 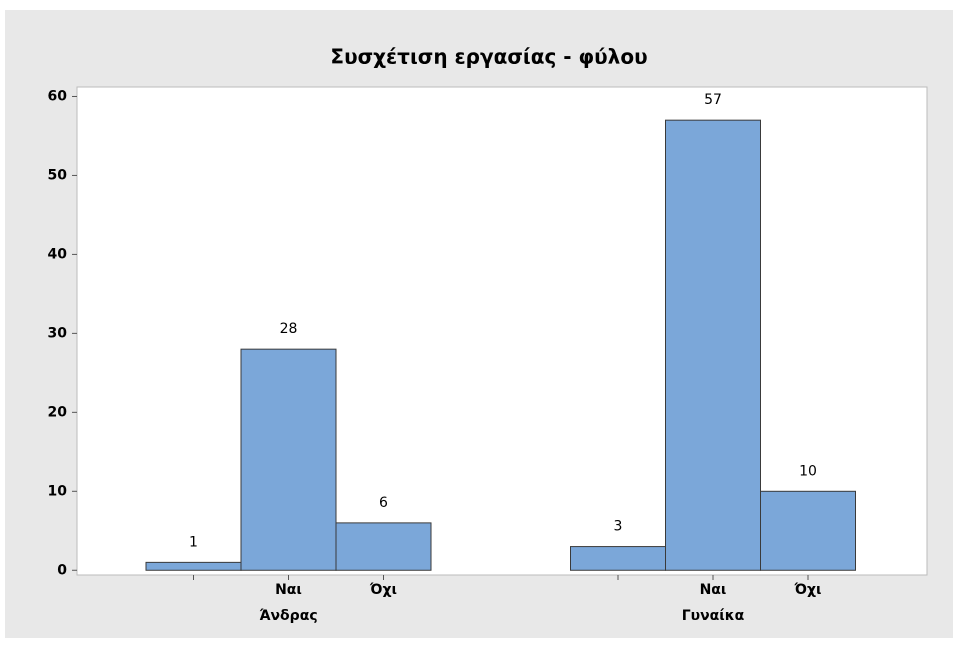 I want to click on y-tick-label: 30, so click(x=58, y=333).